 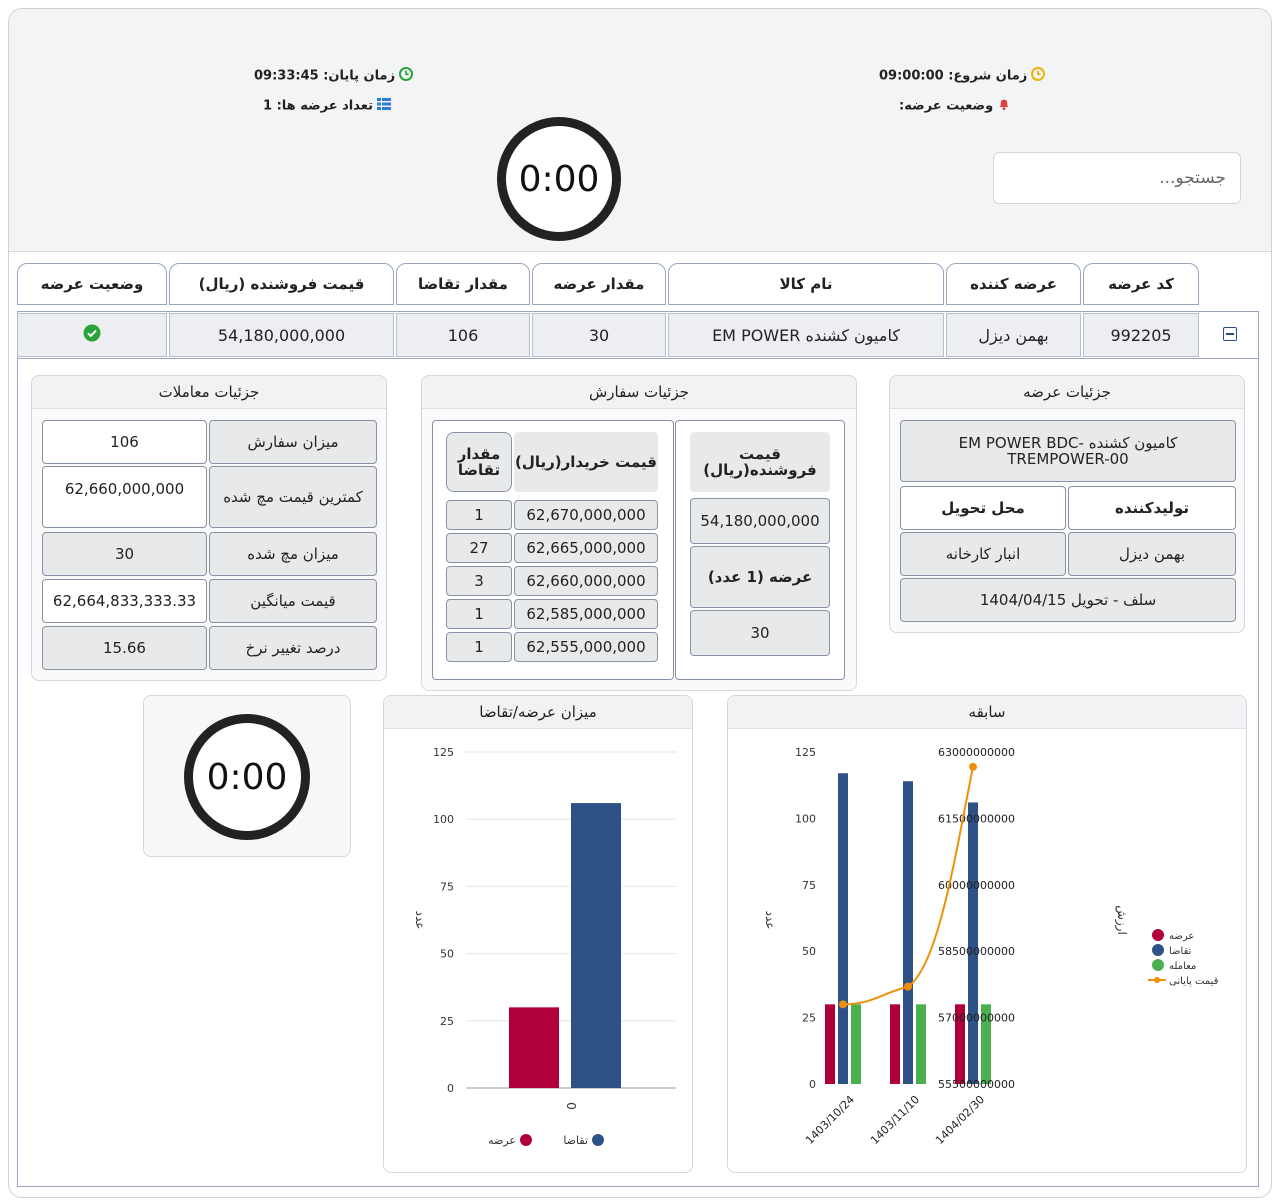 I want to click on trade-value: 30, so click(x=124, y=554).